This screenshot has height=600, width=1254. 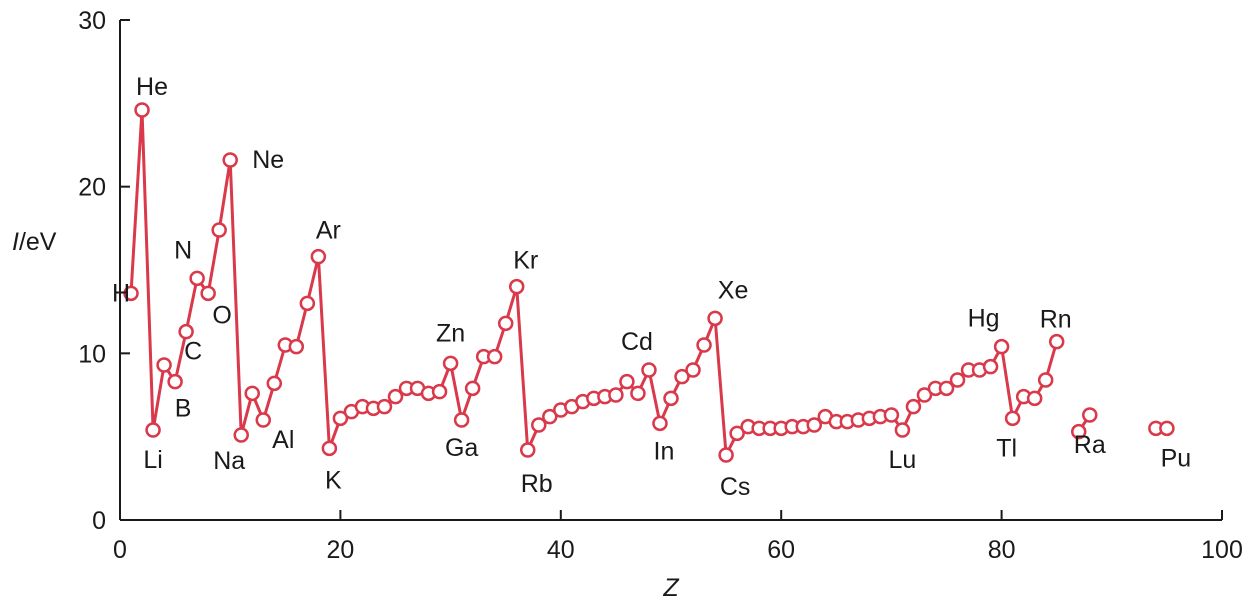 What do you see at coordinates (1176, 458) in the screenshot?
I see `element-label-pu: Pu` at bounding box center [1176, 458].